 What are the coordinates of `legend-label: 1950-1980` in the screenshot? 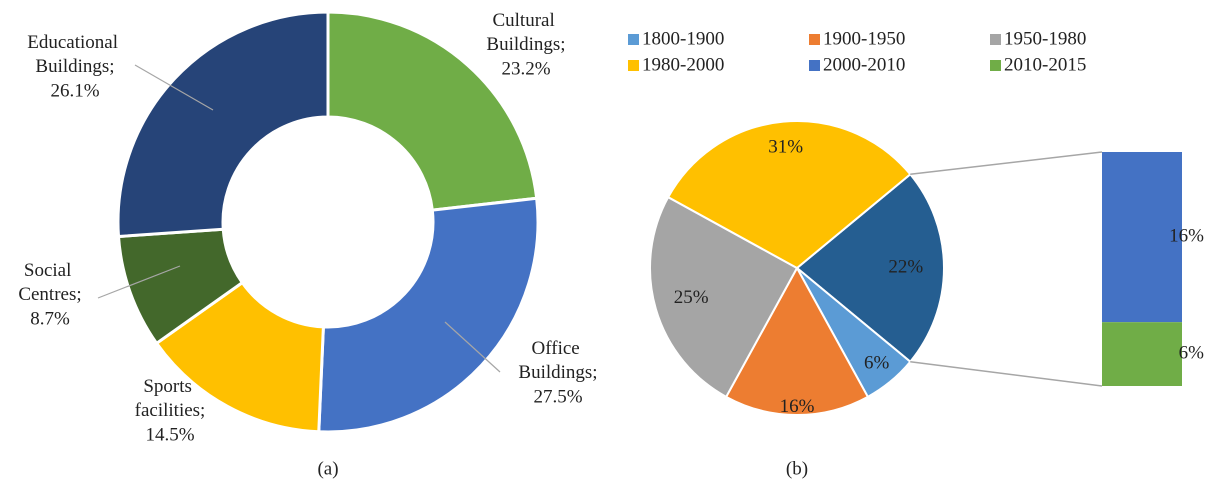 It's located at (1045, 38).